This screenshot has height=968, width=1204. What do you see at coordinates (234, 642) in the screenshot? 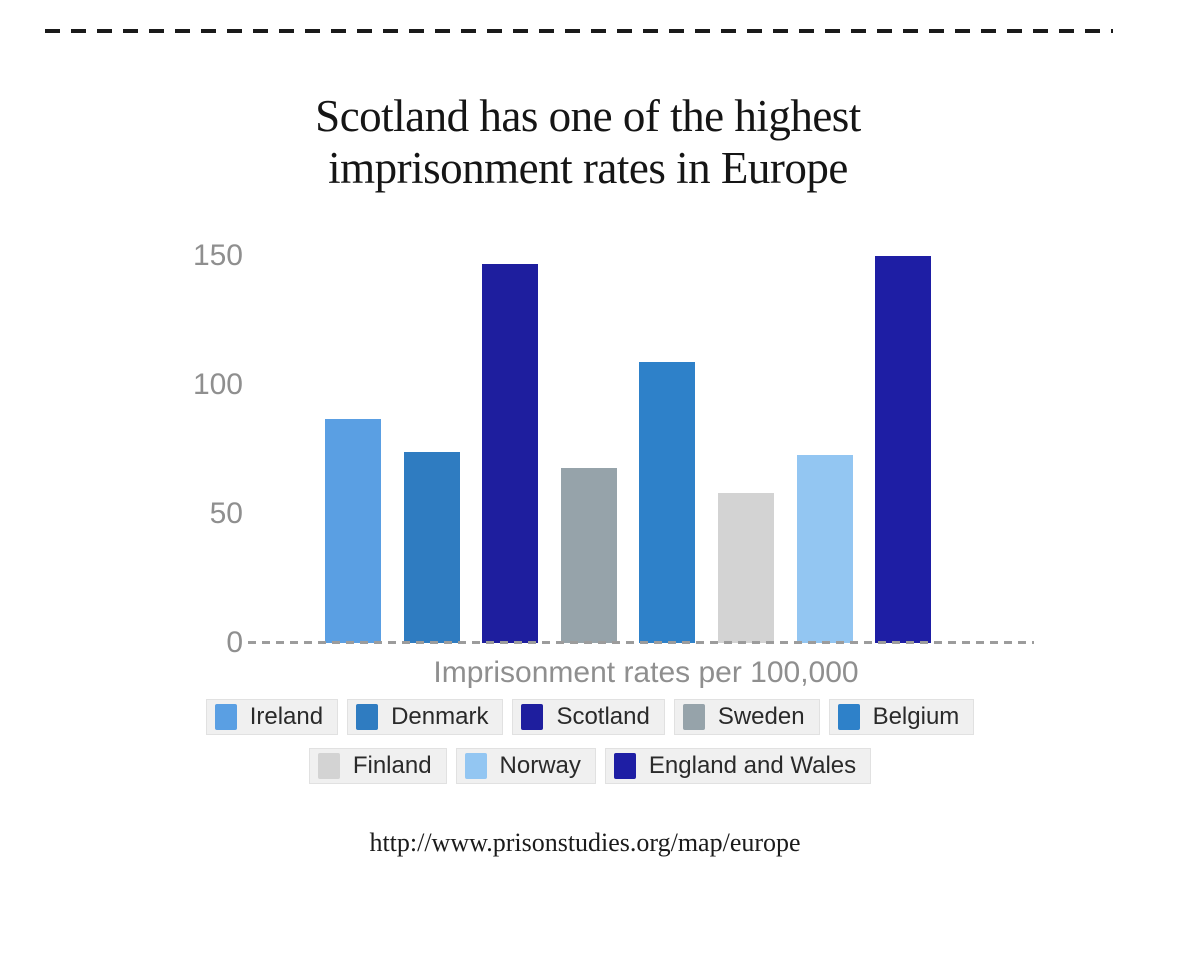
I see `y-axis-tick-0: 0` at bounding box center [234, 642].